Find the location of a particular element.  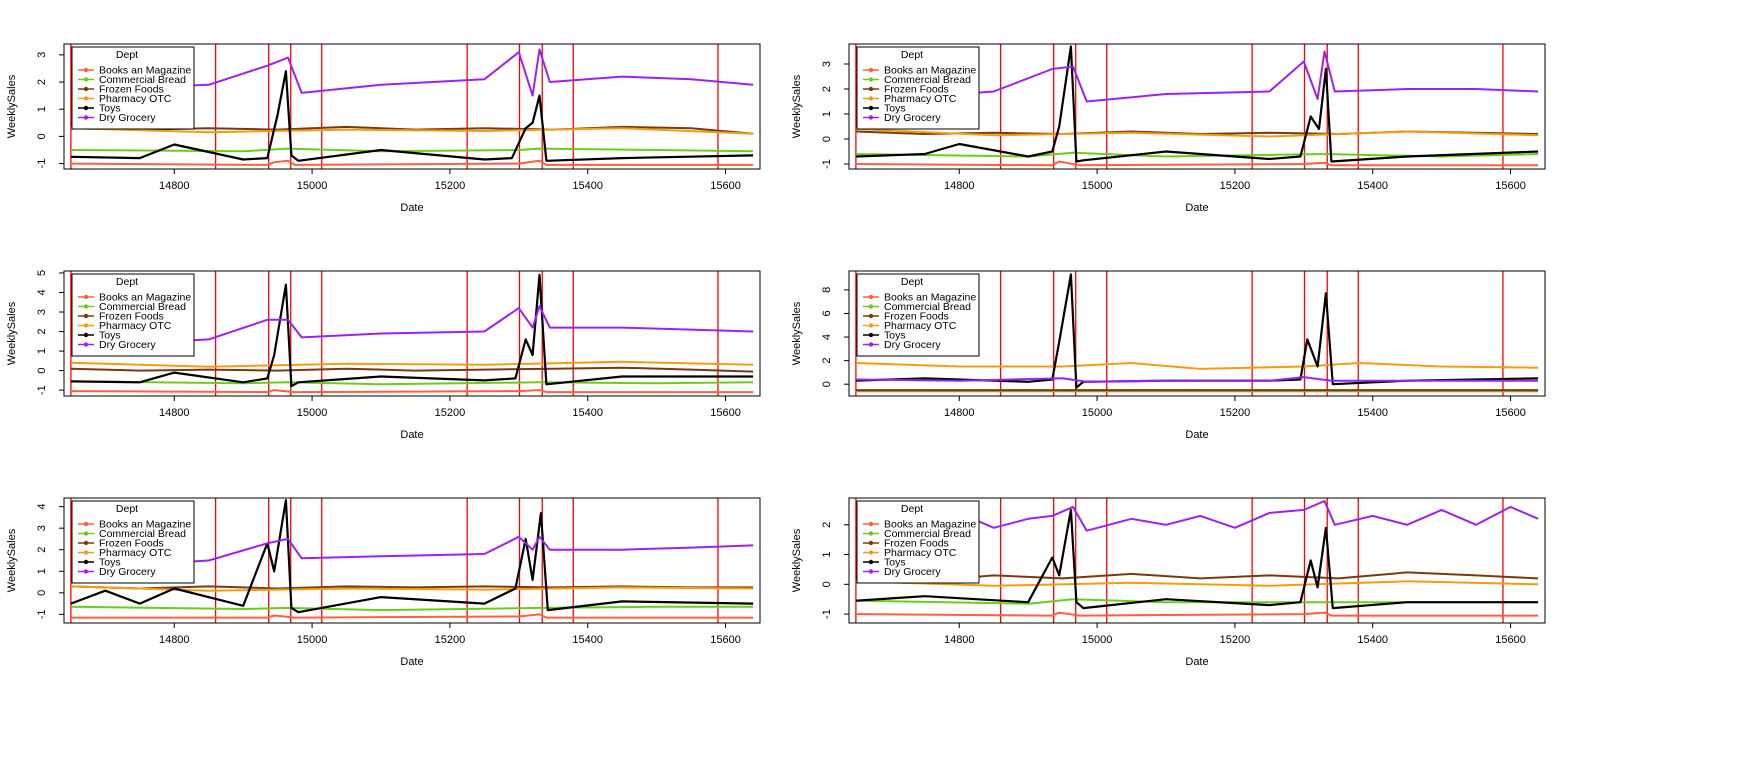

y-axis-label: WeeklySales is located at coordinates (797, 106).